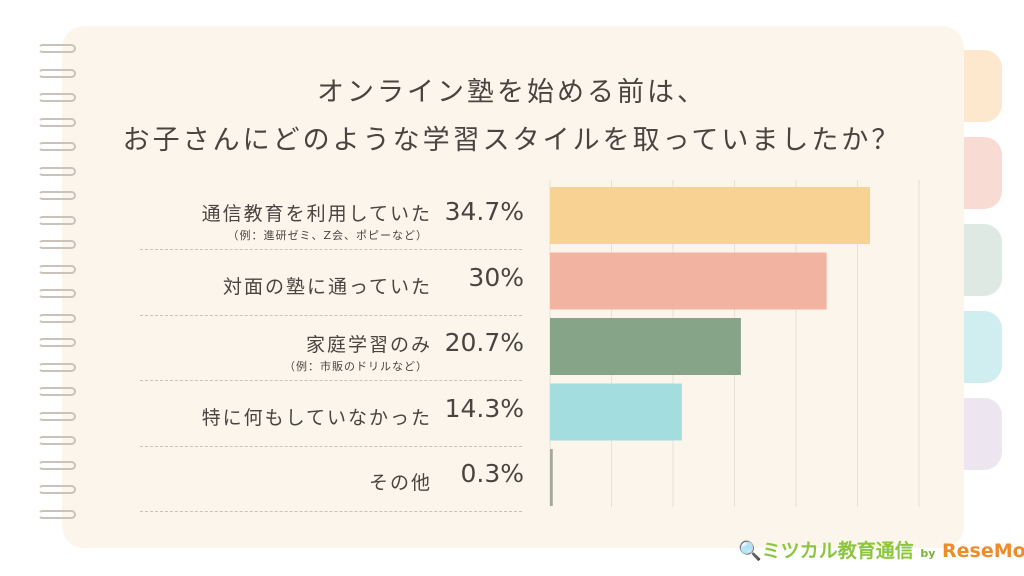  Describe the element at coordinates (484, 211) in the screenshot. I see `data-label: 34.7%` at that location.